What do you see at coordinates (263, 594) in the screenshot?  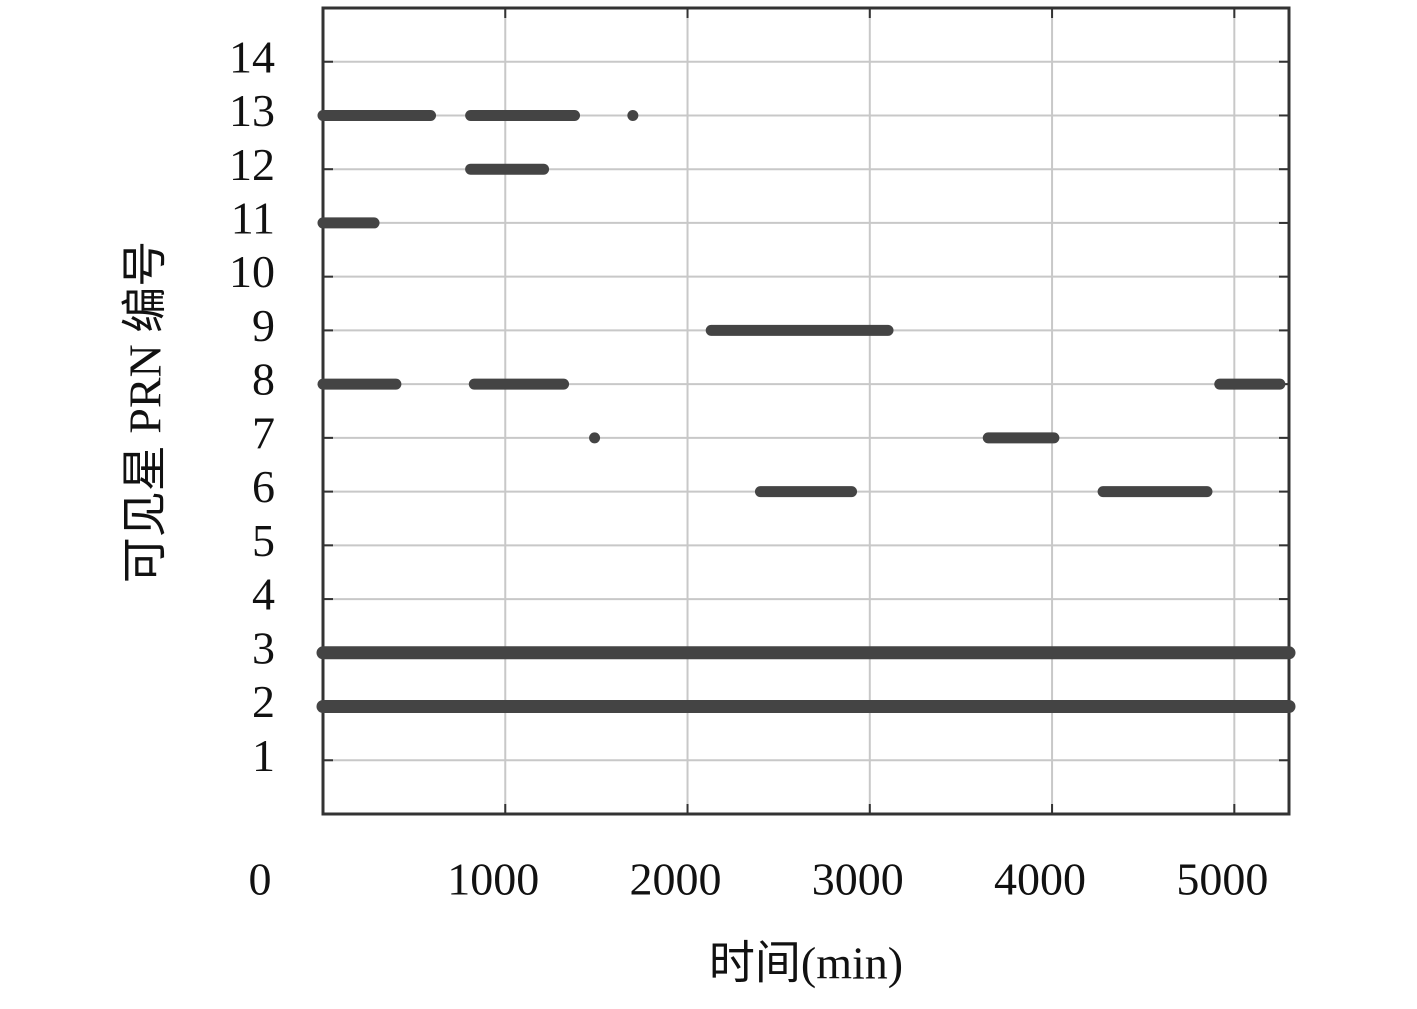 I see `y-tick-label: 4` at bounding box center [263, 594].